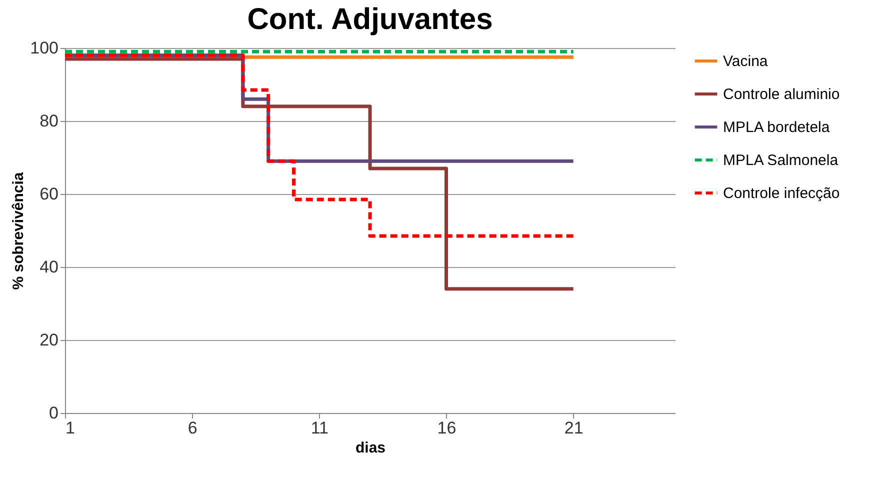  Describe the element at coordinates (781, 94) in the screenshot. I see `legend-label: Controle aluminio` at that location.